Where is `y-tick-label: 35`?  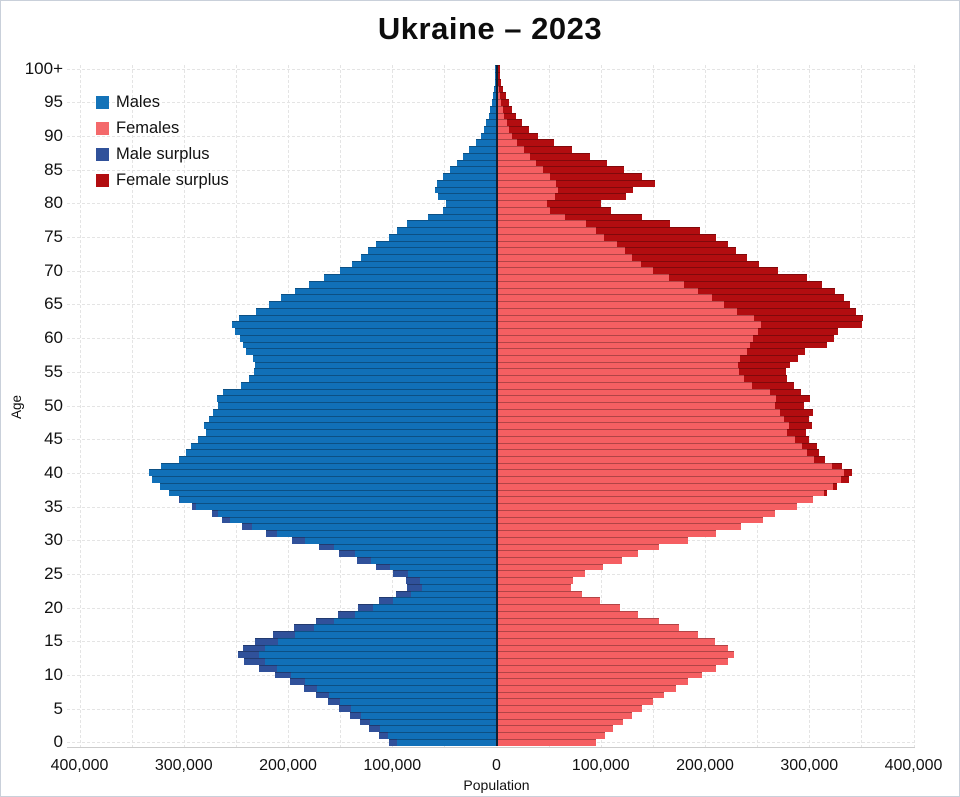
y-tick-label: 35 is located at coordinates (53, 506).